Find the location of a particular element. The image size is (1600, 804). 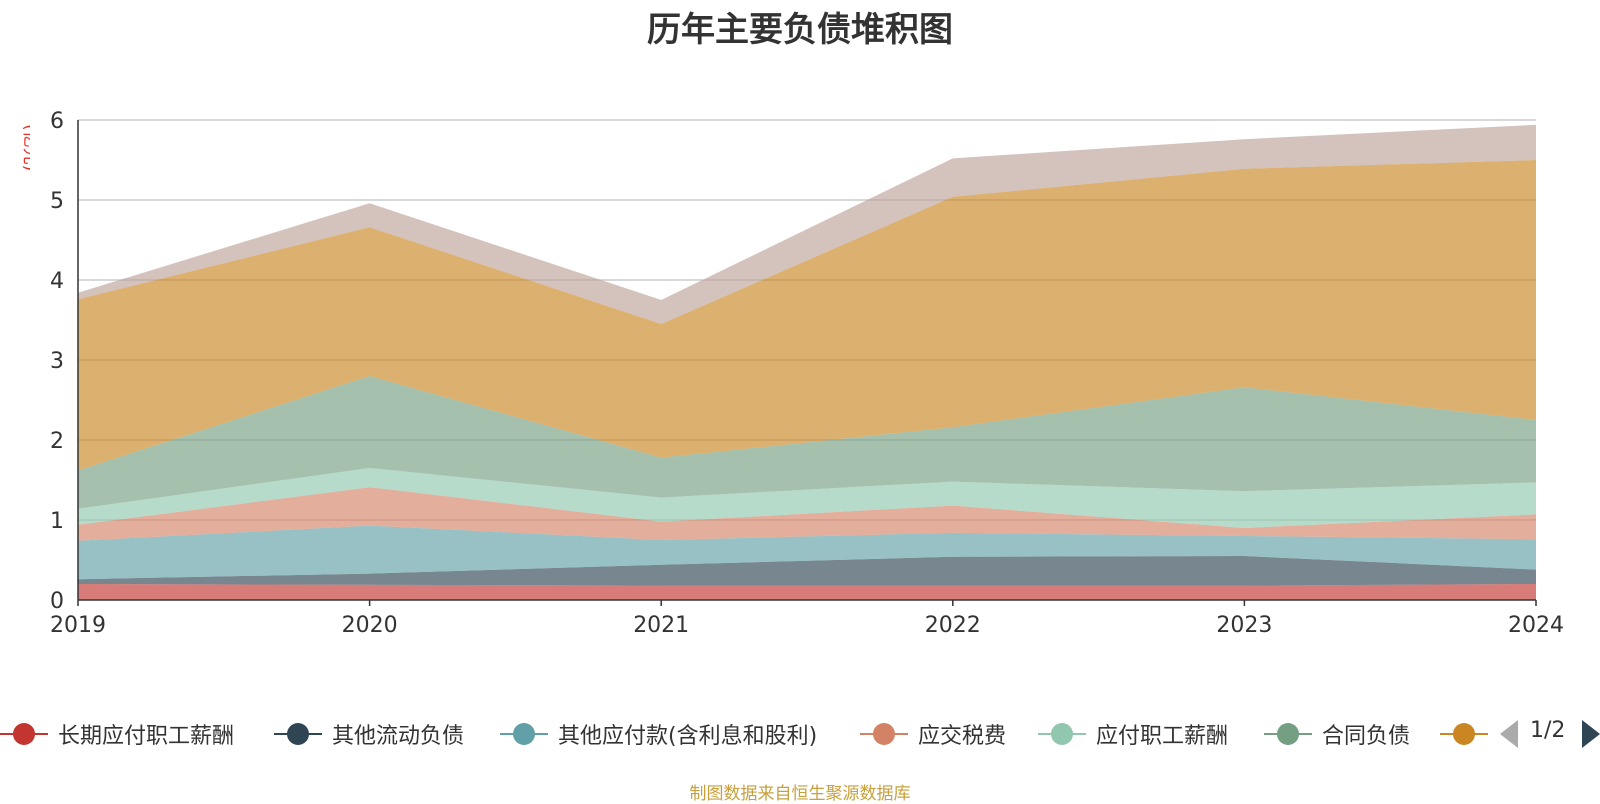

legend-label: 应付职工薪酬 is located at coordinates (1162, 736).